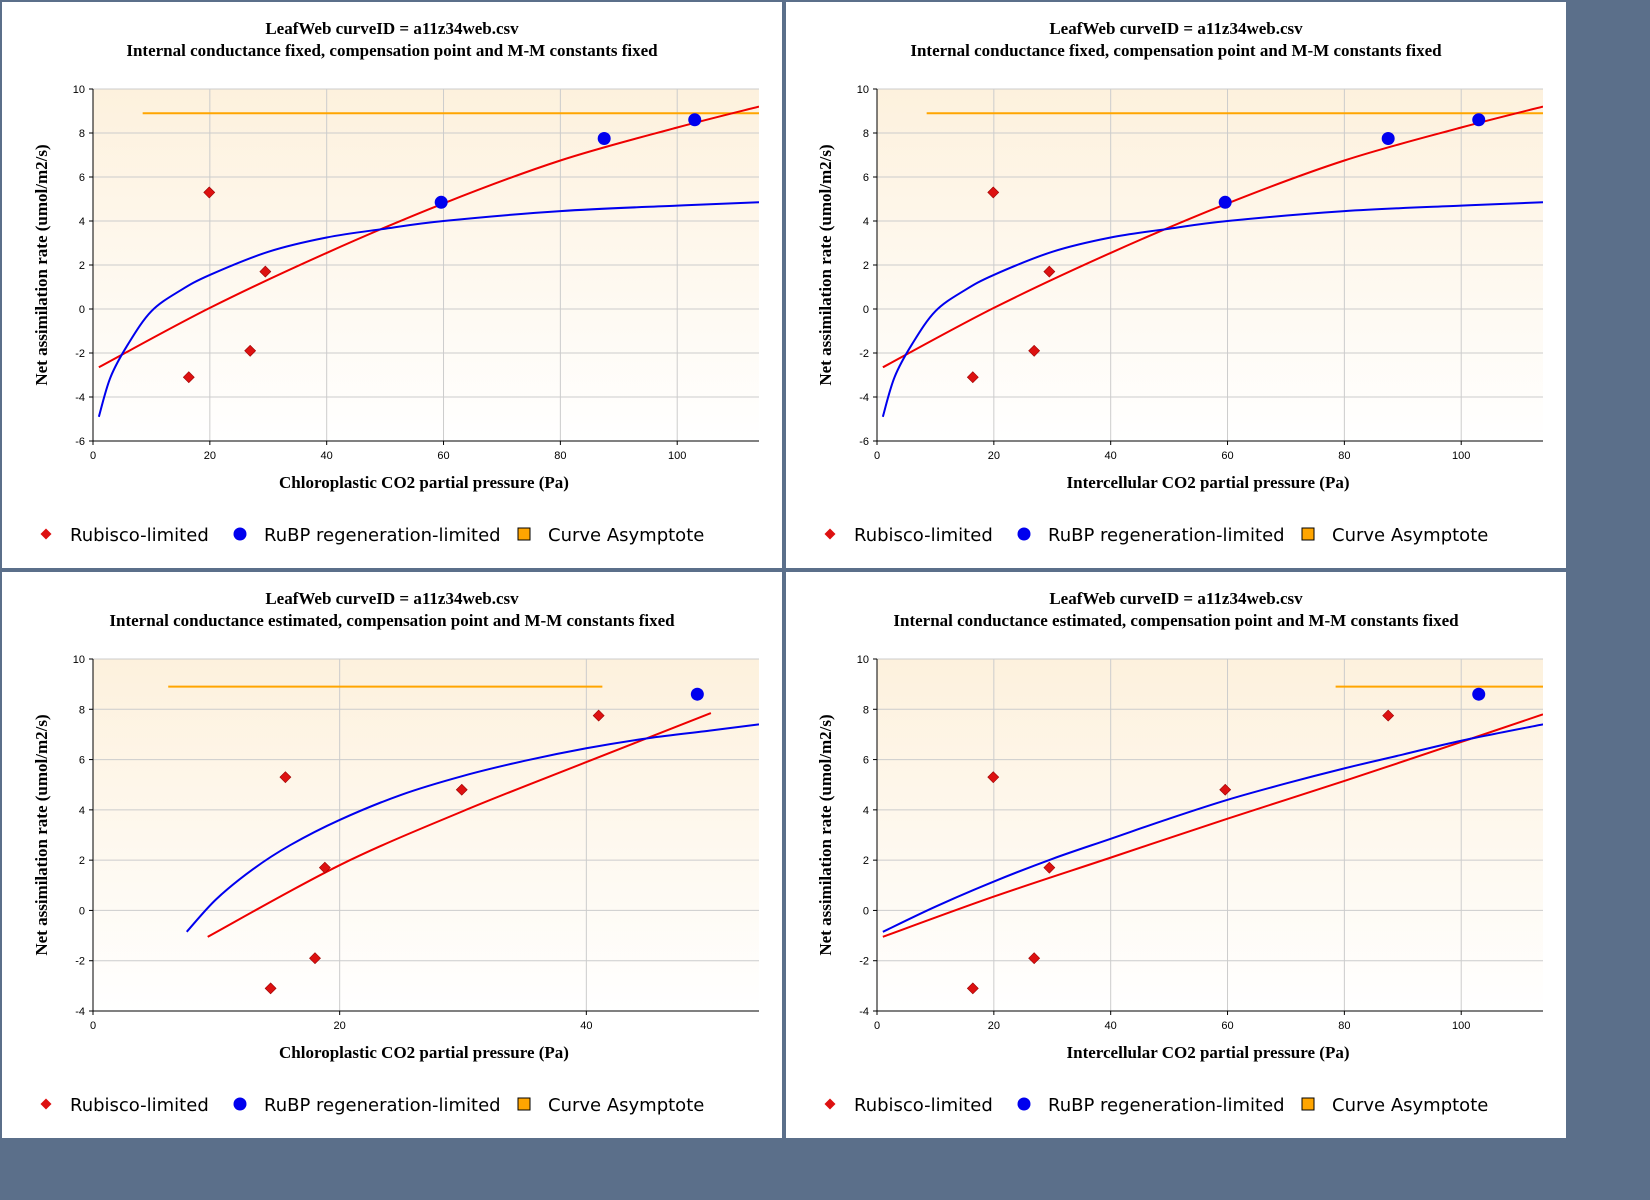  I want to click on plot-series-group, so click(1212, 811).